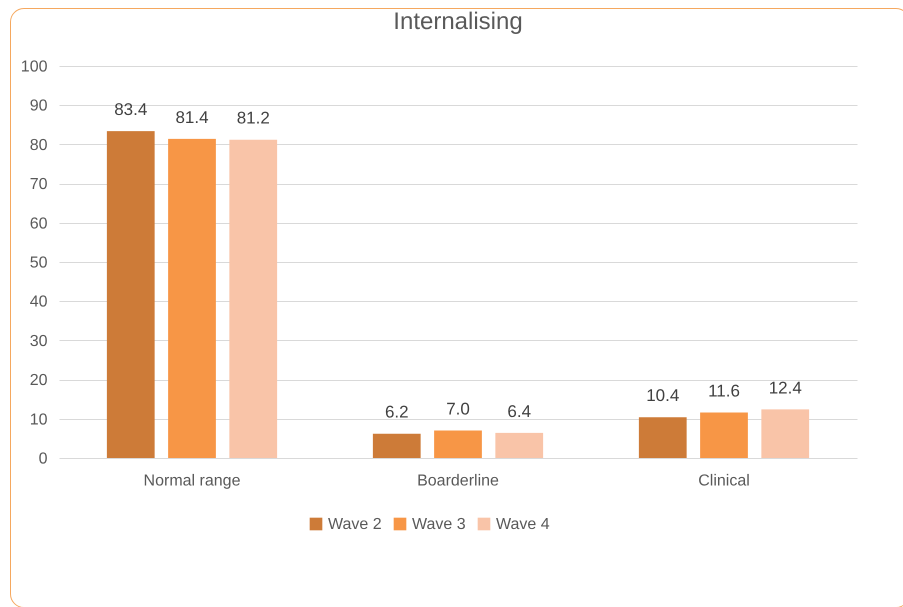  Describe the element at coordinates (39, 106) in the screenshot. I see `y-tick-label: 90` at that location.